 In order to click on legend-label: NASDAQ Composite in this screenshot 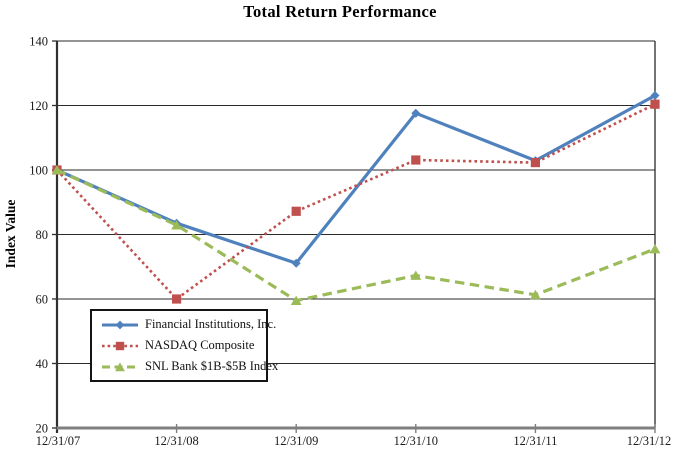, I will do `click(200, 345)`.